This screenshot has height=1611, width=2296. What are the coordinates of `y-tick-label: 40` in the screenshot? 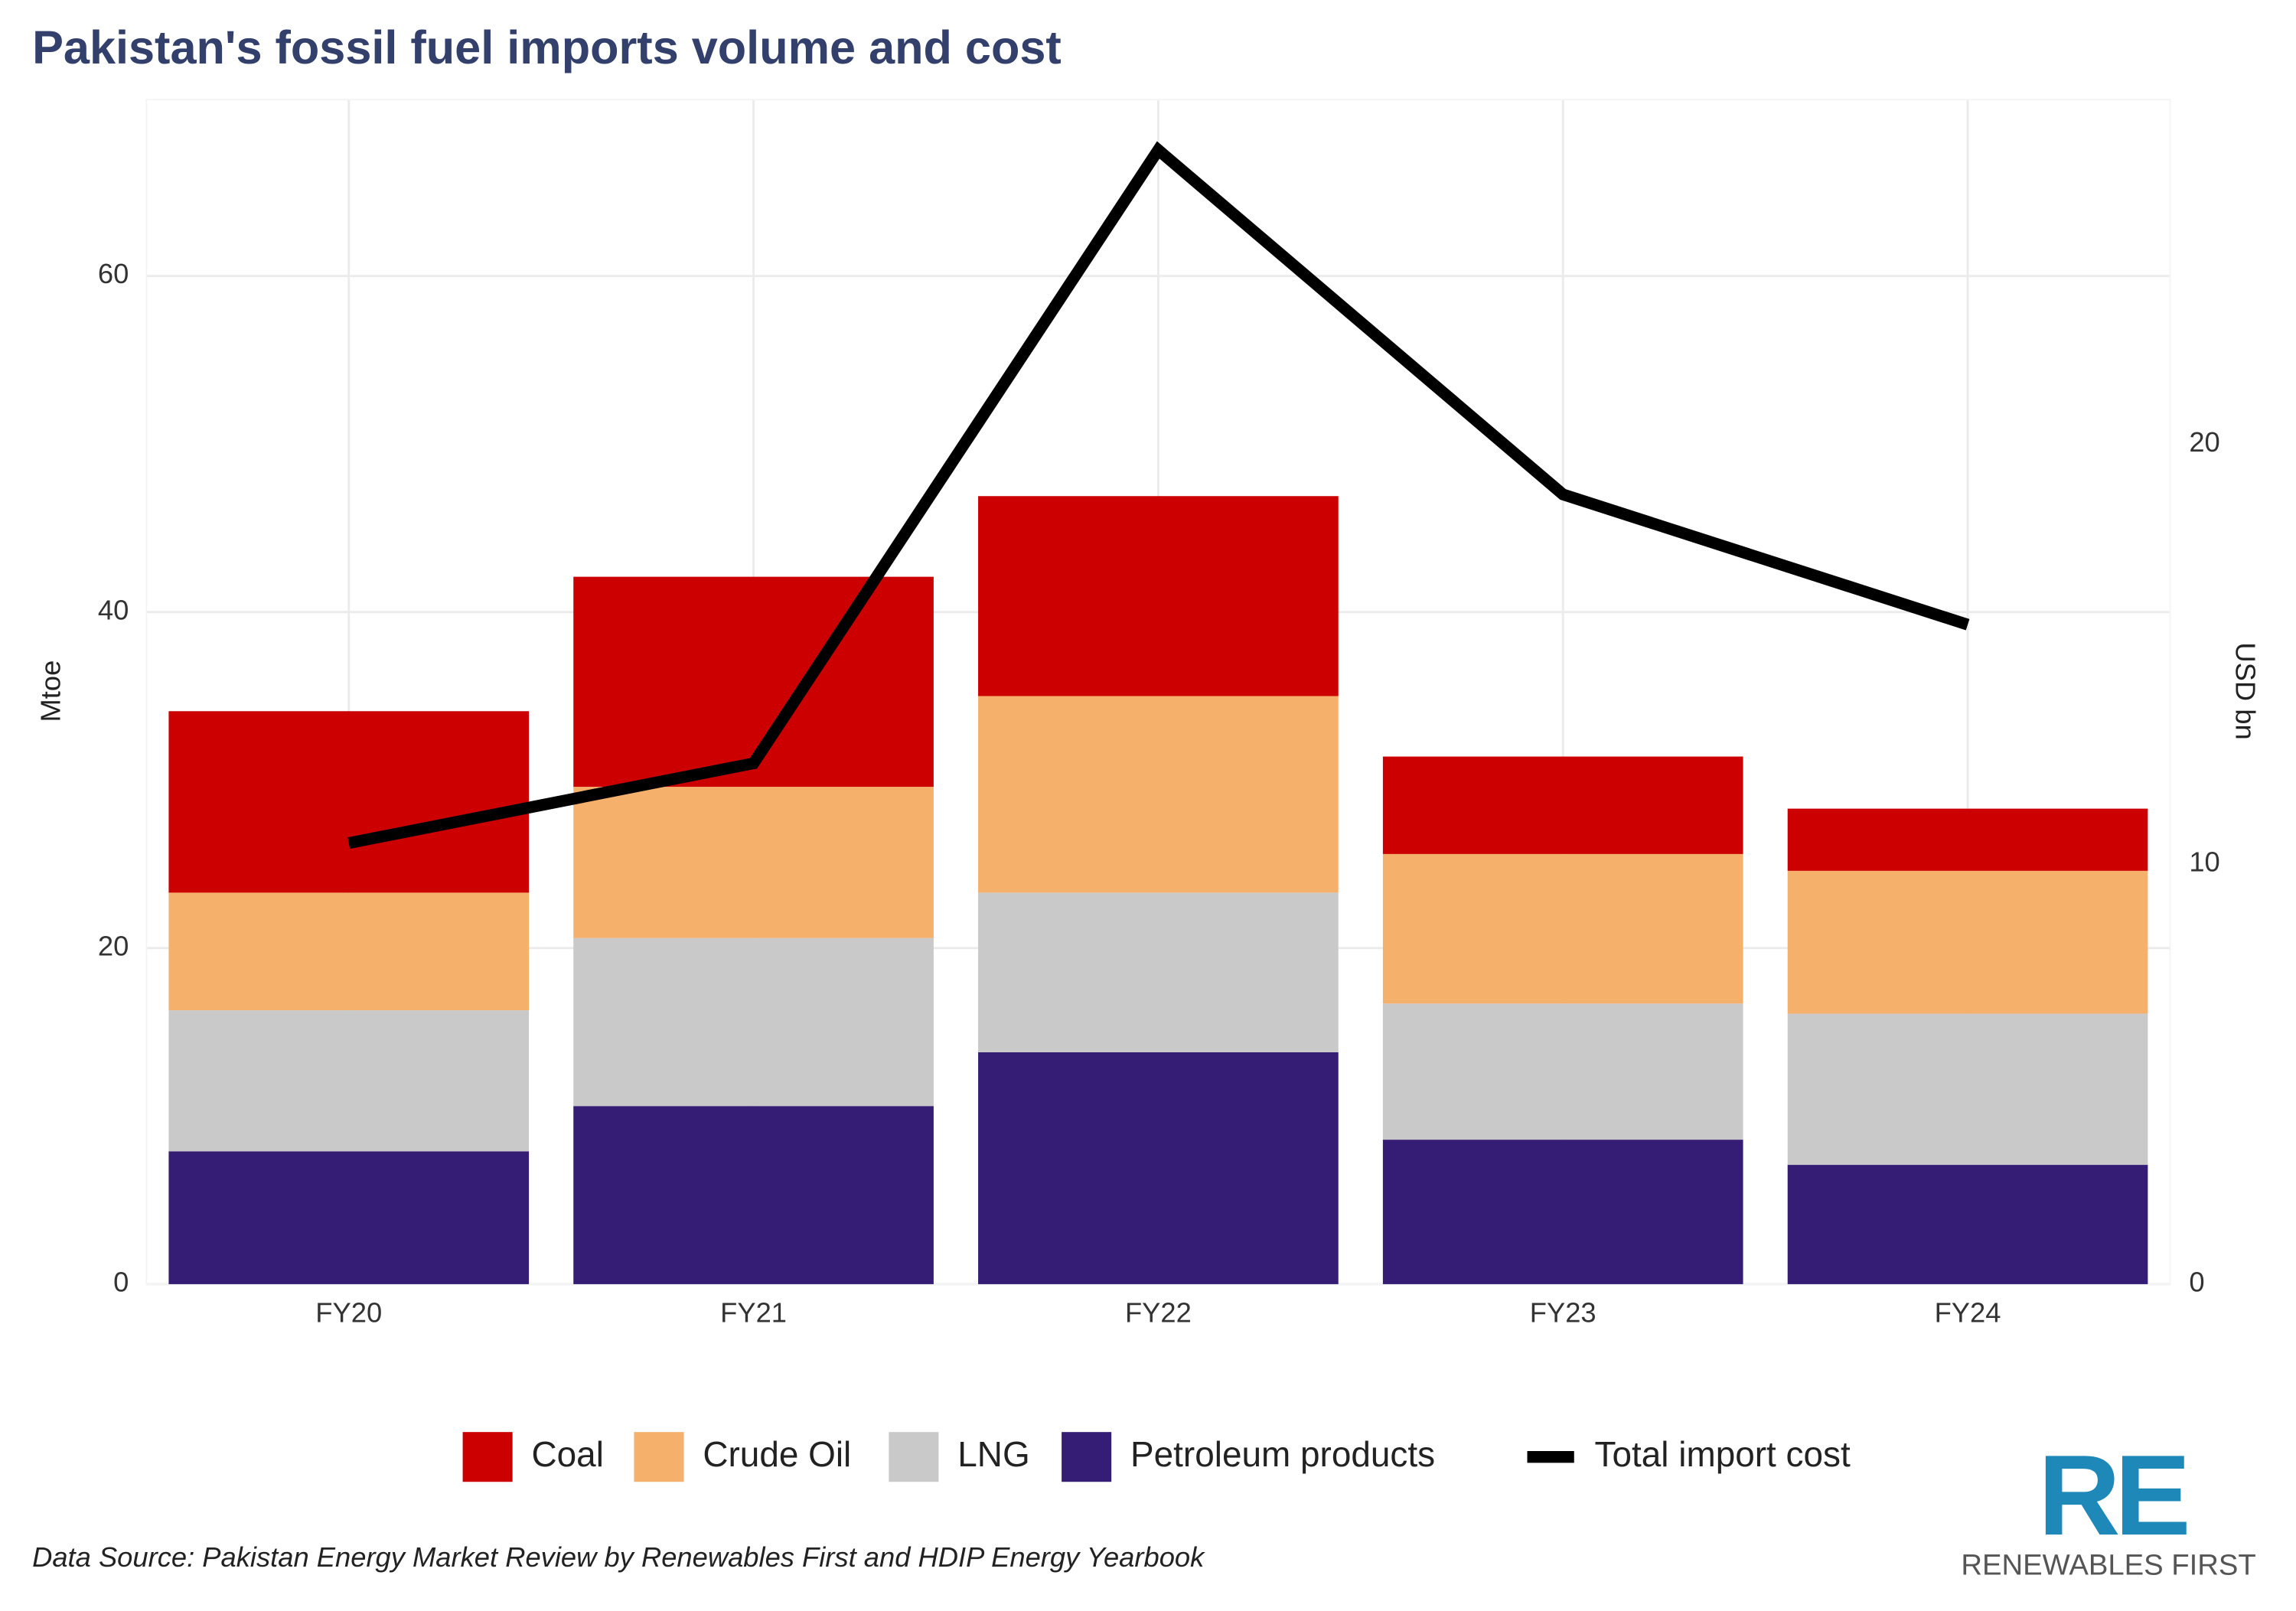 It's located at (113, 609).